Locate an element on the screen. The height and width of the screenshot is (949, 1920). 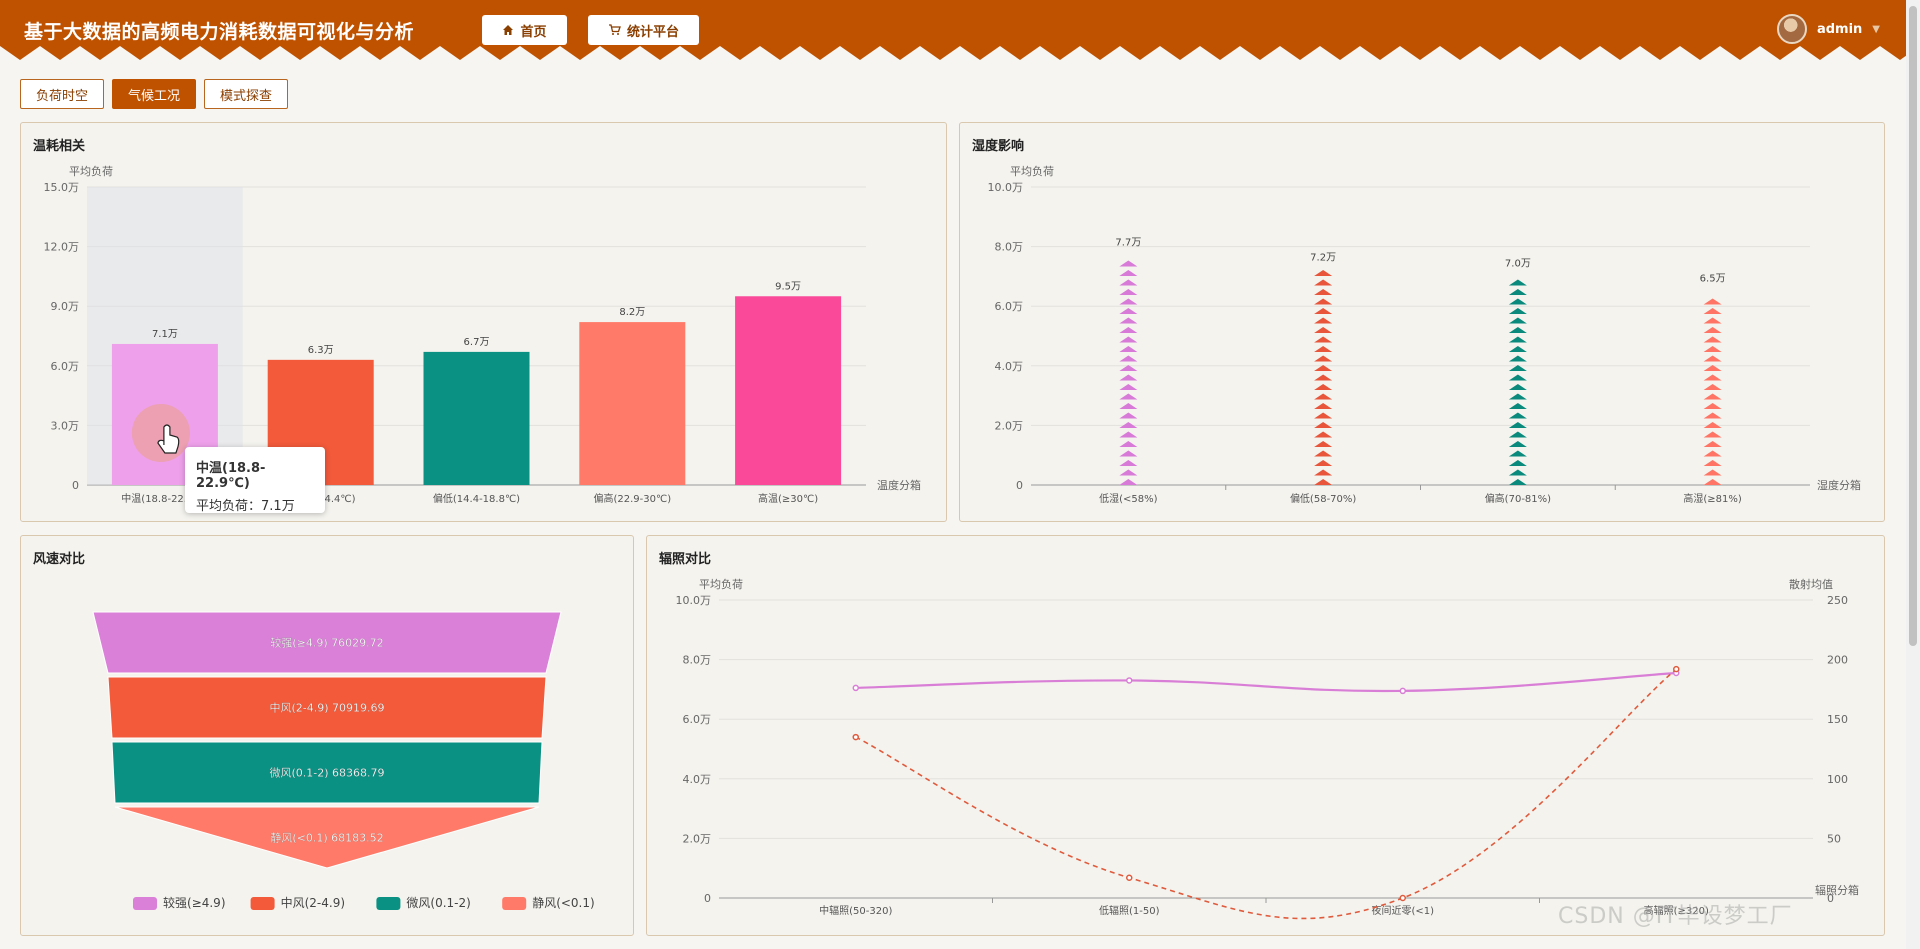
bar-value-label: 7.0万 is located at coordinates (1518, 263).